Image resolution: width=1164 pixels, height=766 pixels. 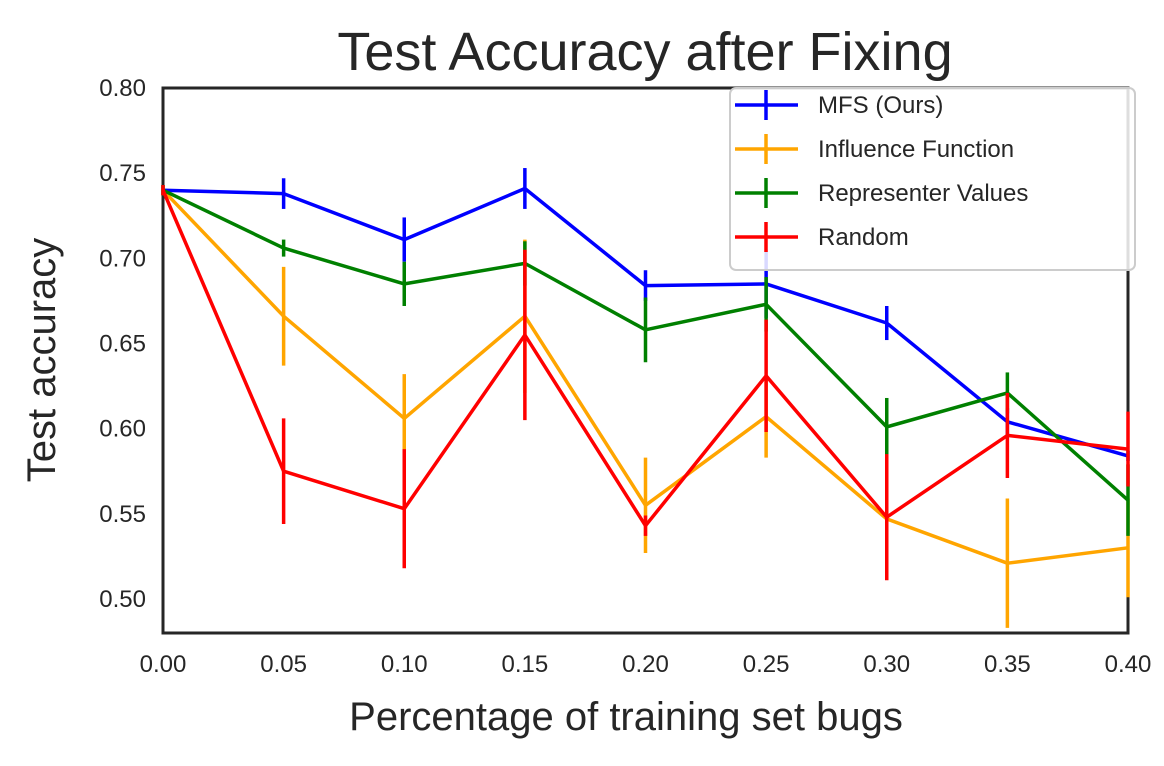 I want to click on legend-entry-influence-function: Influence Function, so click(x=874, y=149).